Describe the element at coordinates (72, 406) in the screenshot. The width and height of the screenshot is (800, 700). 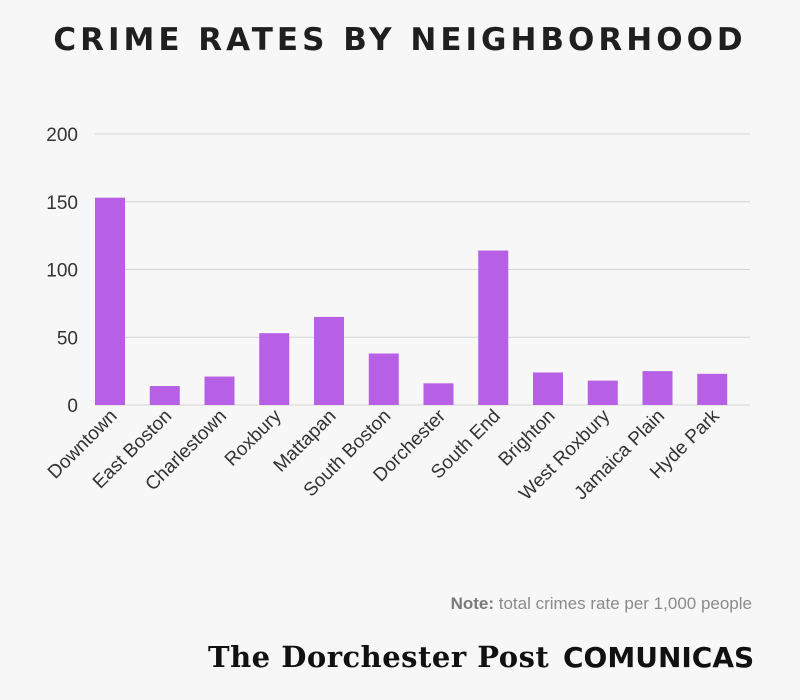
I see `y-tick-label: 0` at that location.